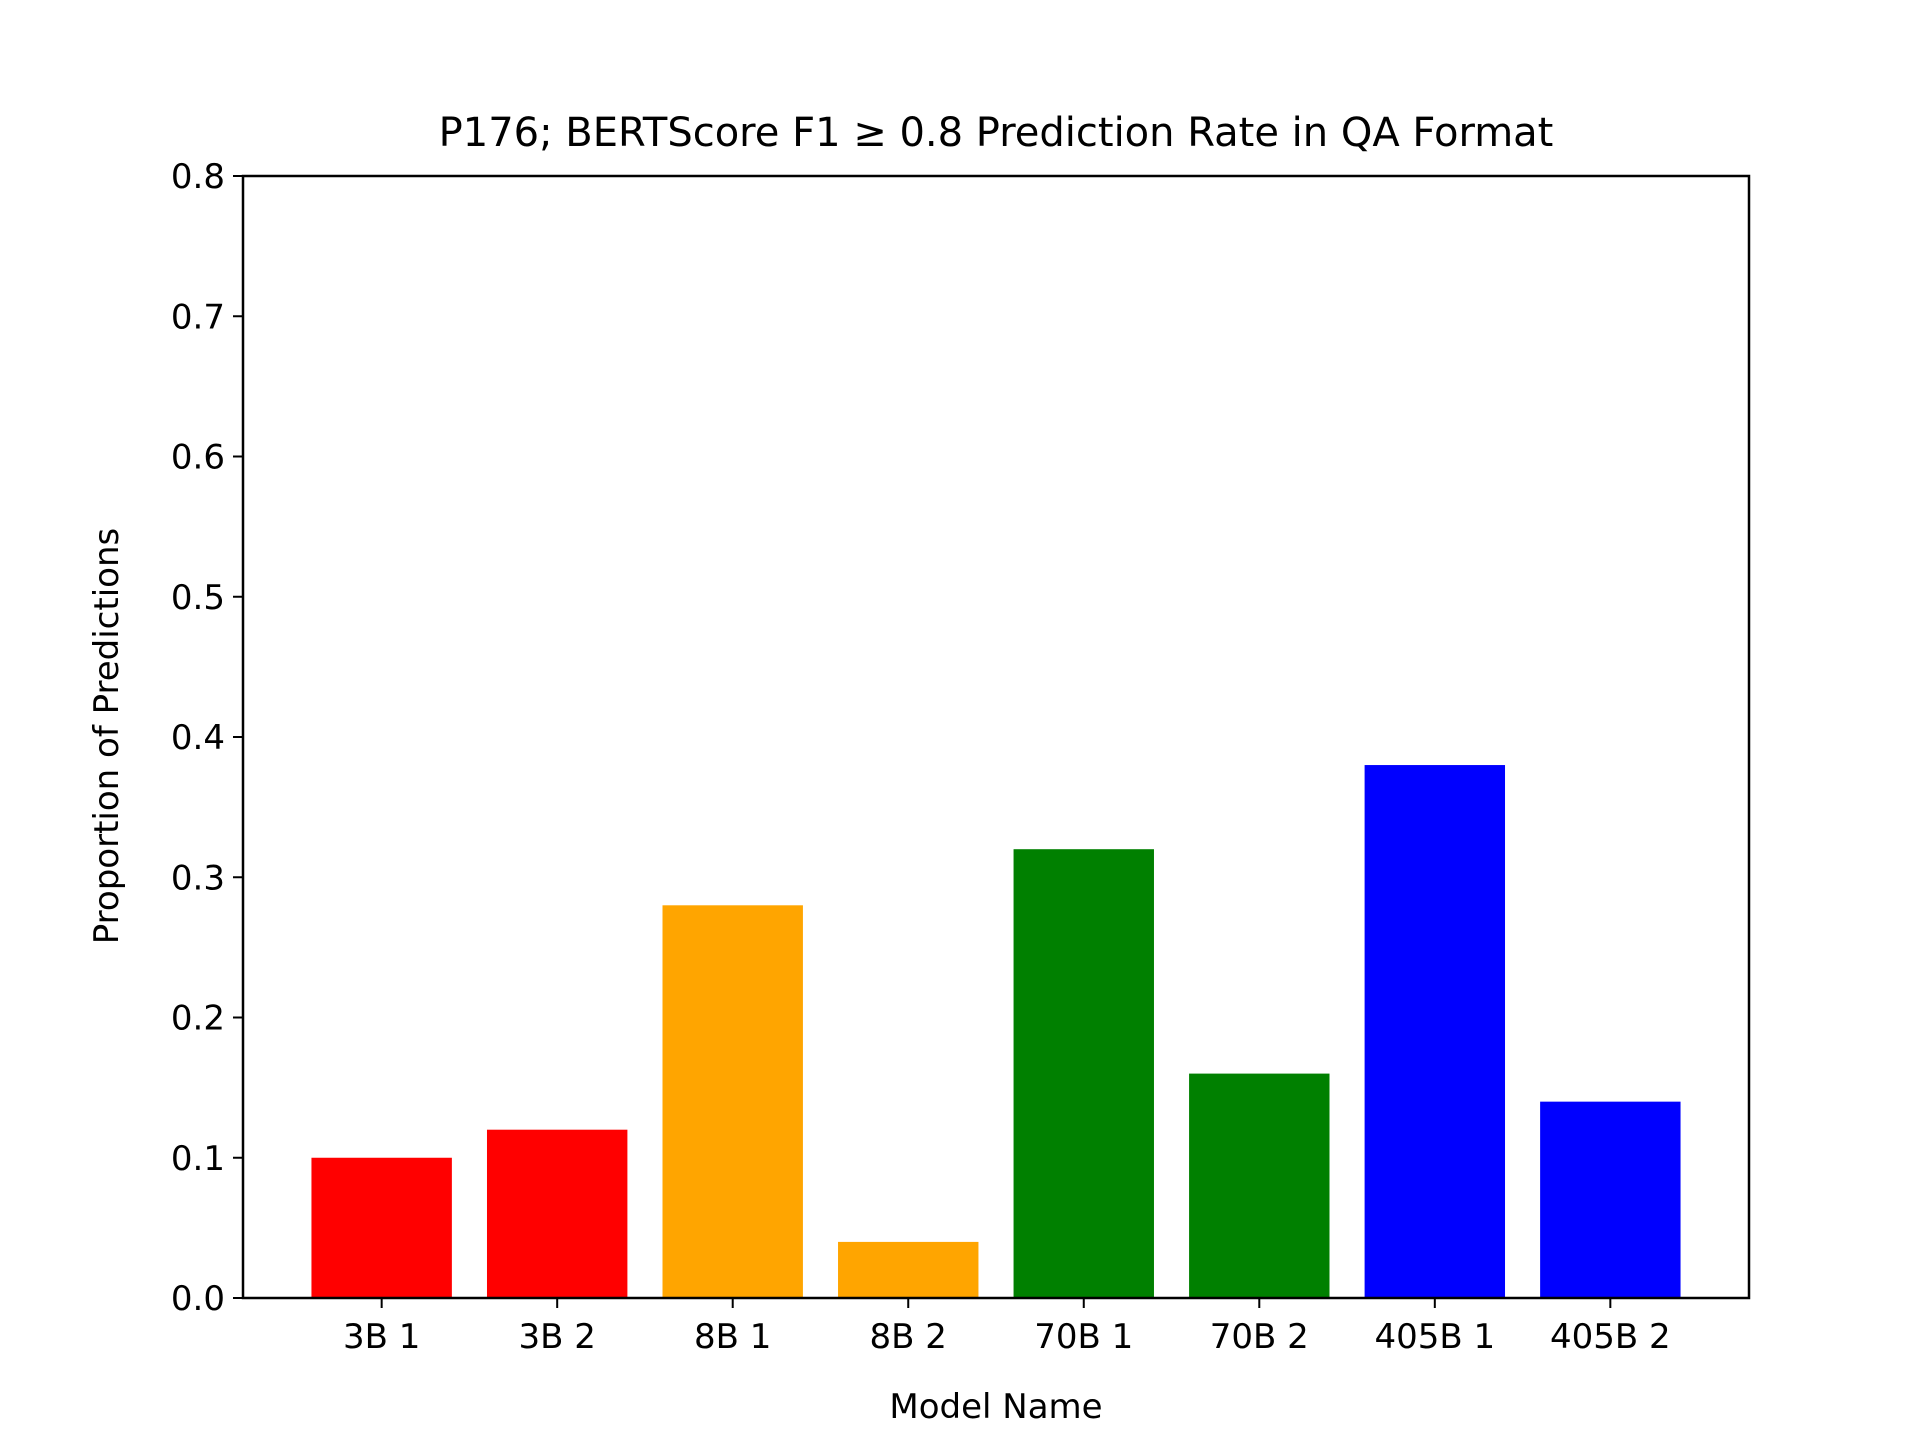 The height and width of the screenshot is (1440, 1920). Describe the element at coordinates (1434, 1337) in the screenshot. I see `x-tick-label: 405B 1` at that location.